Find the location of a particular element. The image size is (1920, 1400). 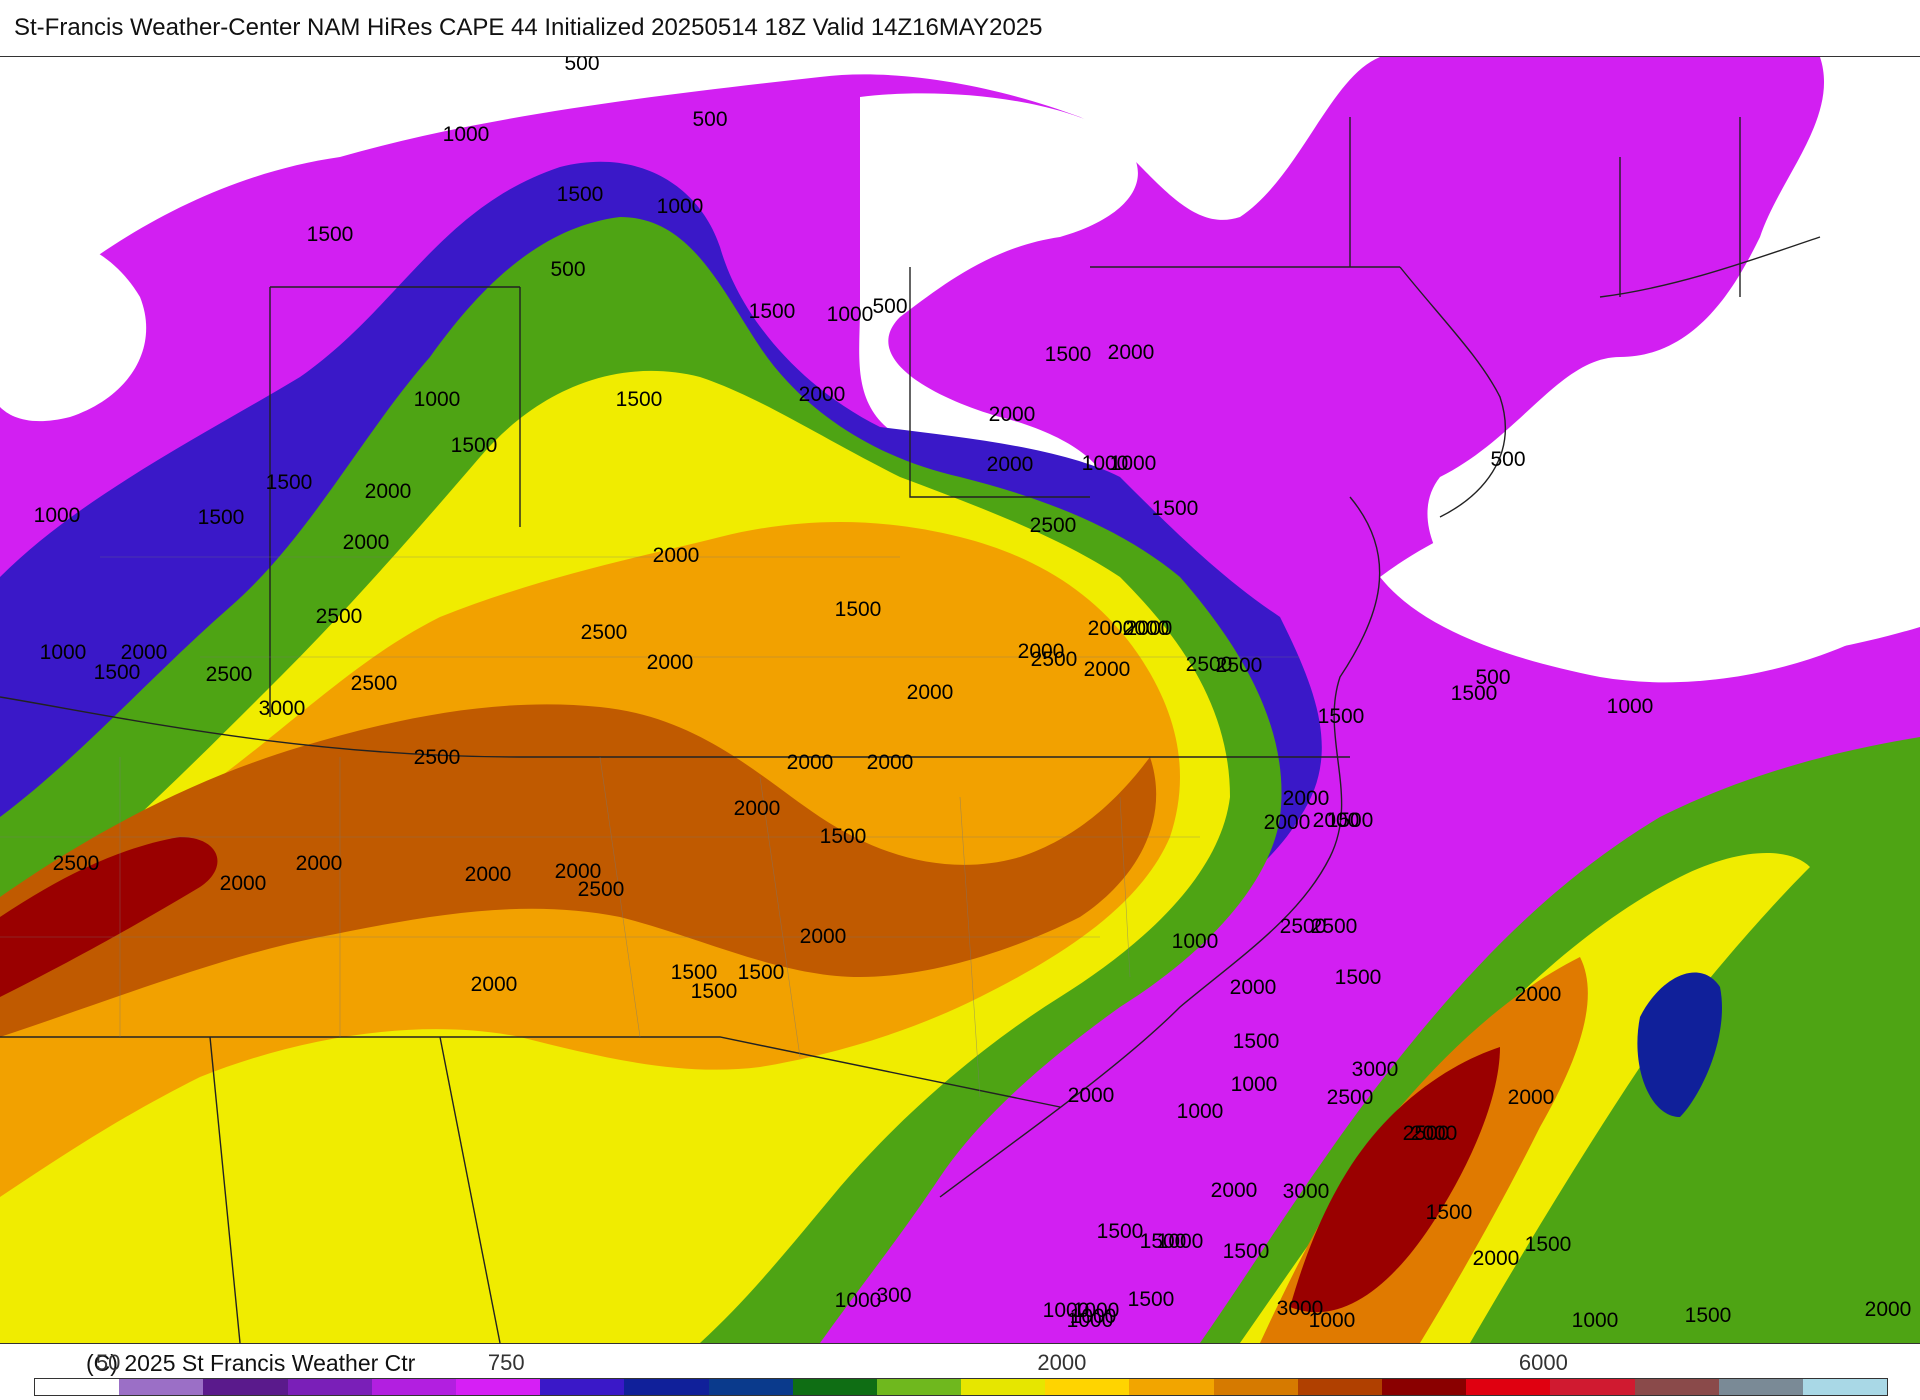

colorbar-tick-label: 750 is located at coordinates (506, 1362).